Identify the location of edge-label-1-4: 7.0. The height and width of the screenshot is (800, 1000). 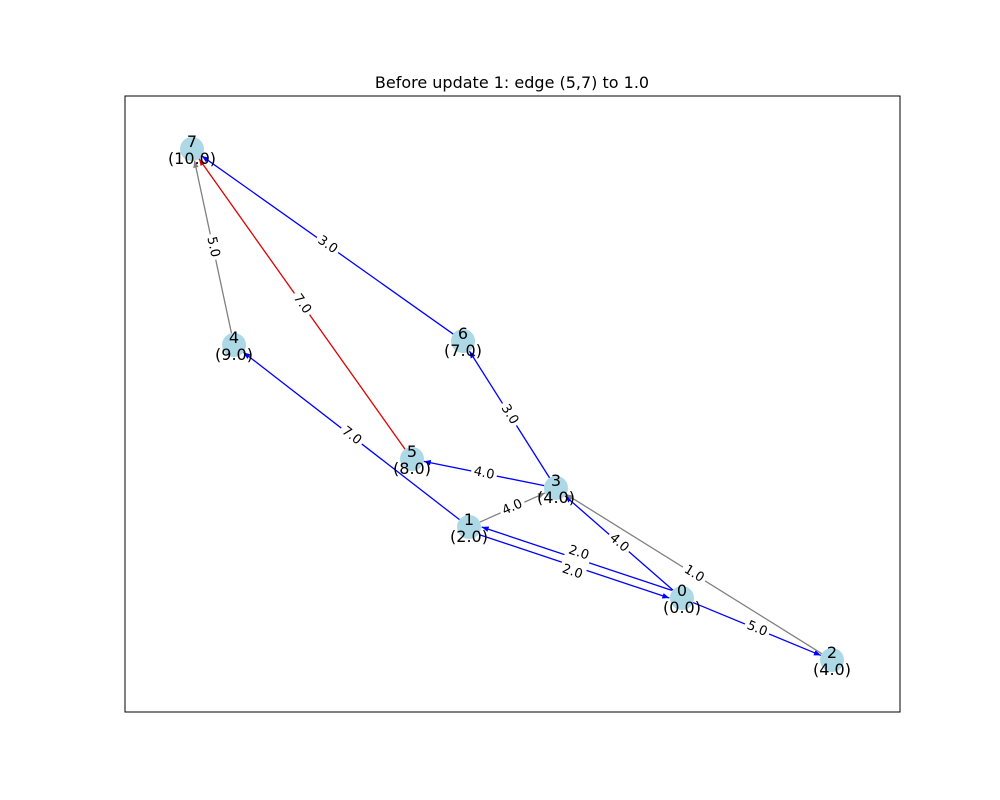
(351, 436).